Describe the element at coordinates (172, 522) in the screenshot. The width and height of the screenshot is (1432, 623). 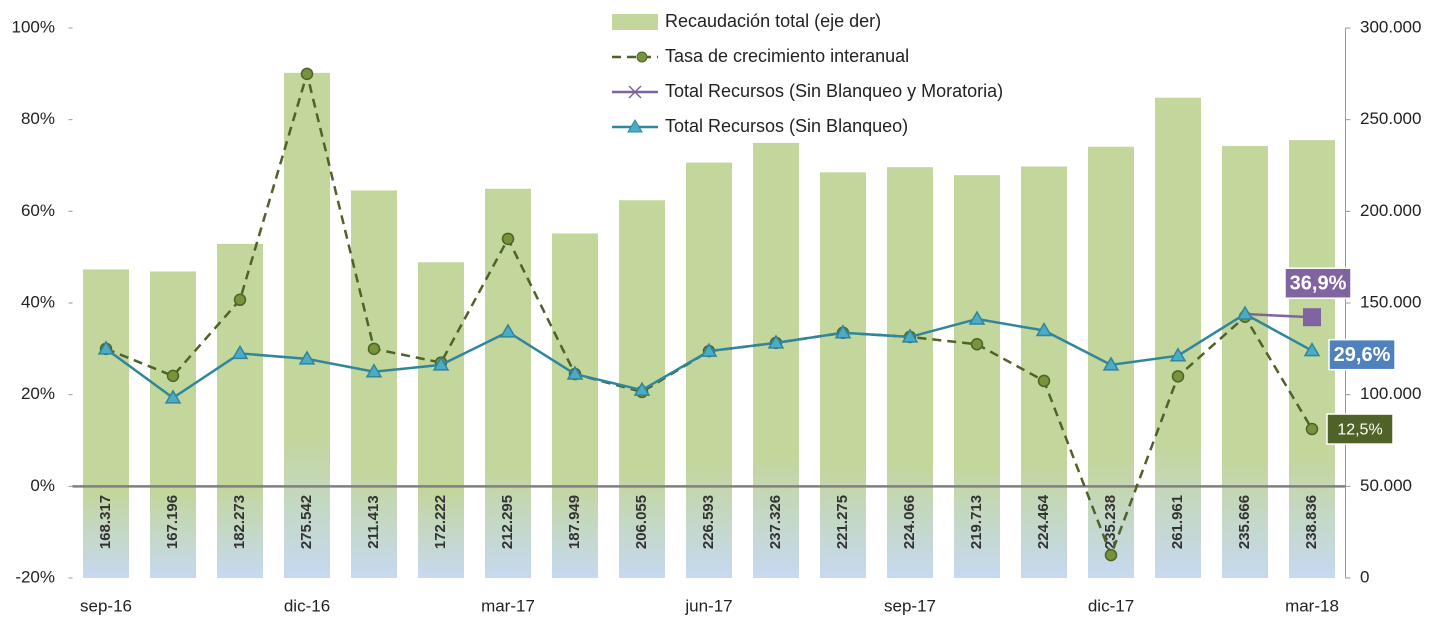
I see `bar-value-label: 167.196` at that location.